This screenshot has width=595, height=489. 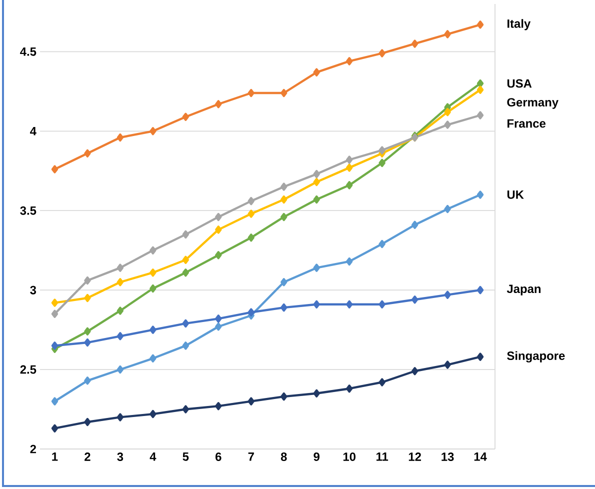 What do you see at coordinates (219, 456) in the screenshot?
I see `x-tick-label: 6` at bounding box center [219, 456].